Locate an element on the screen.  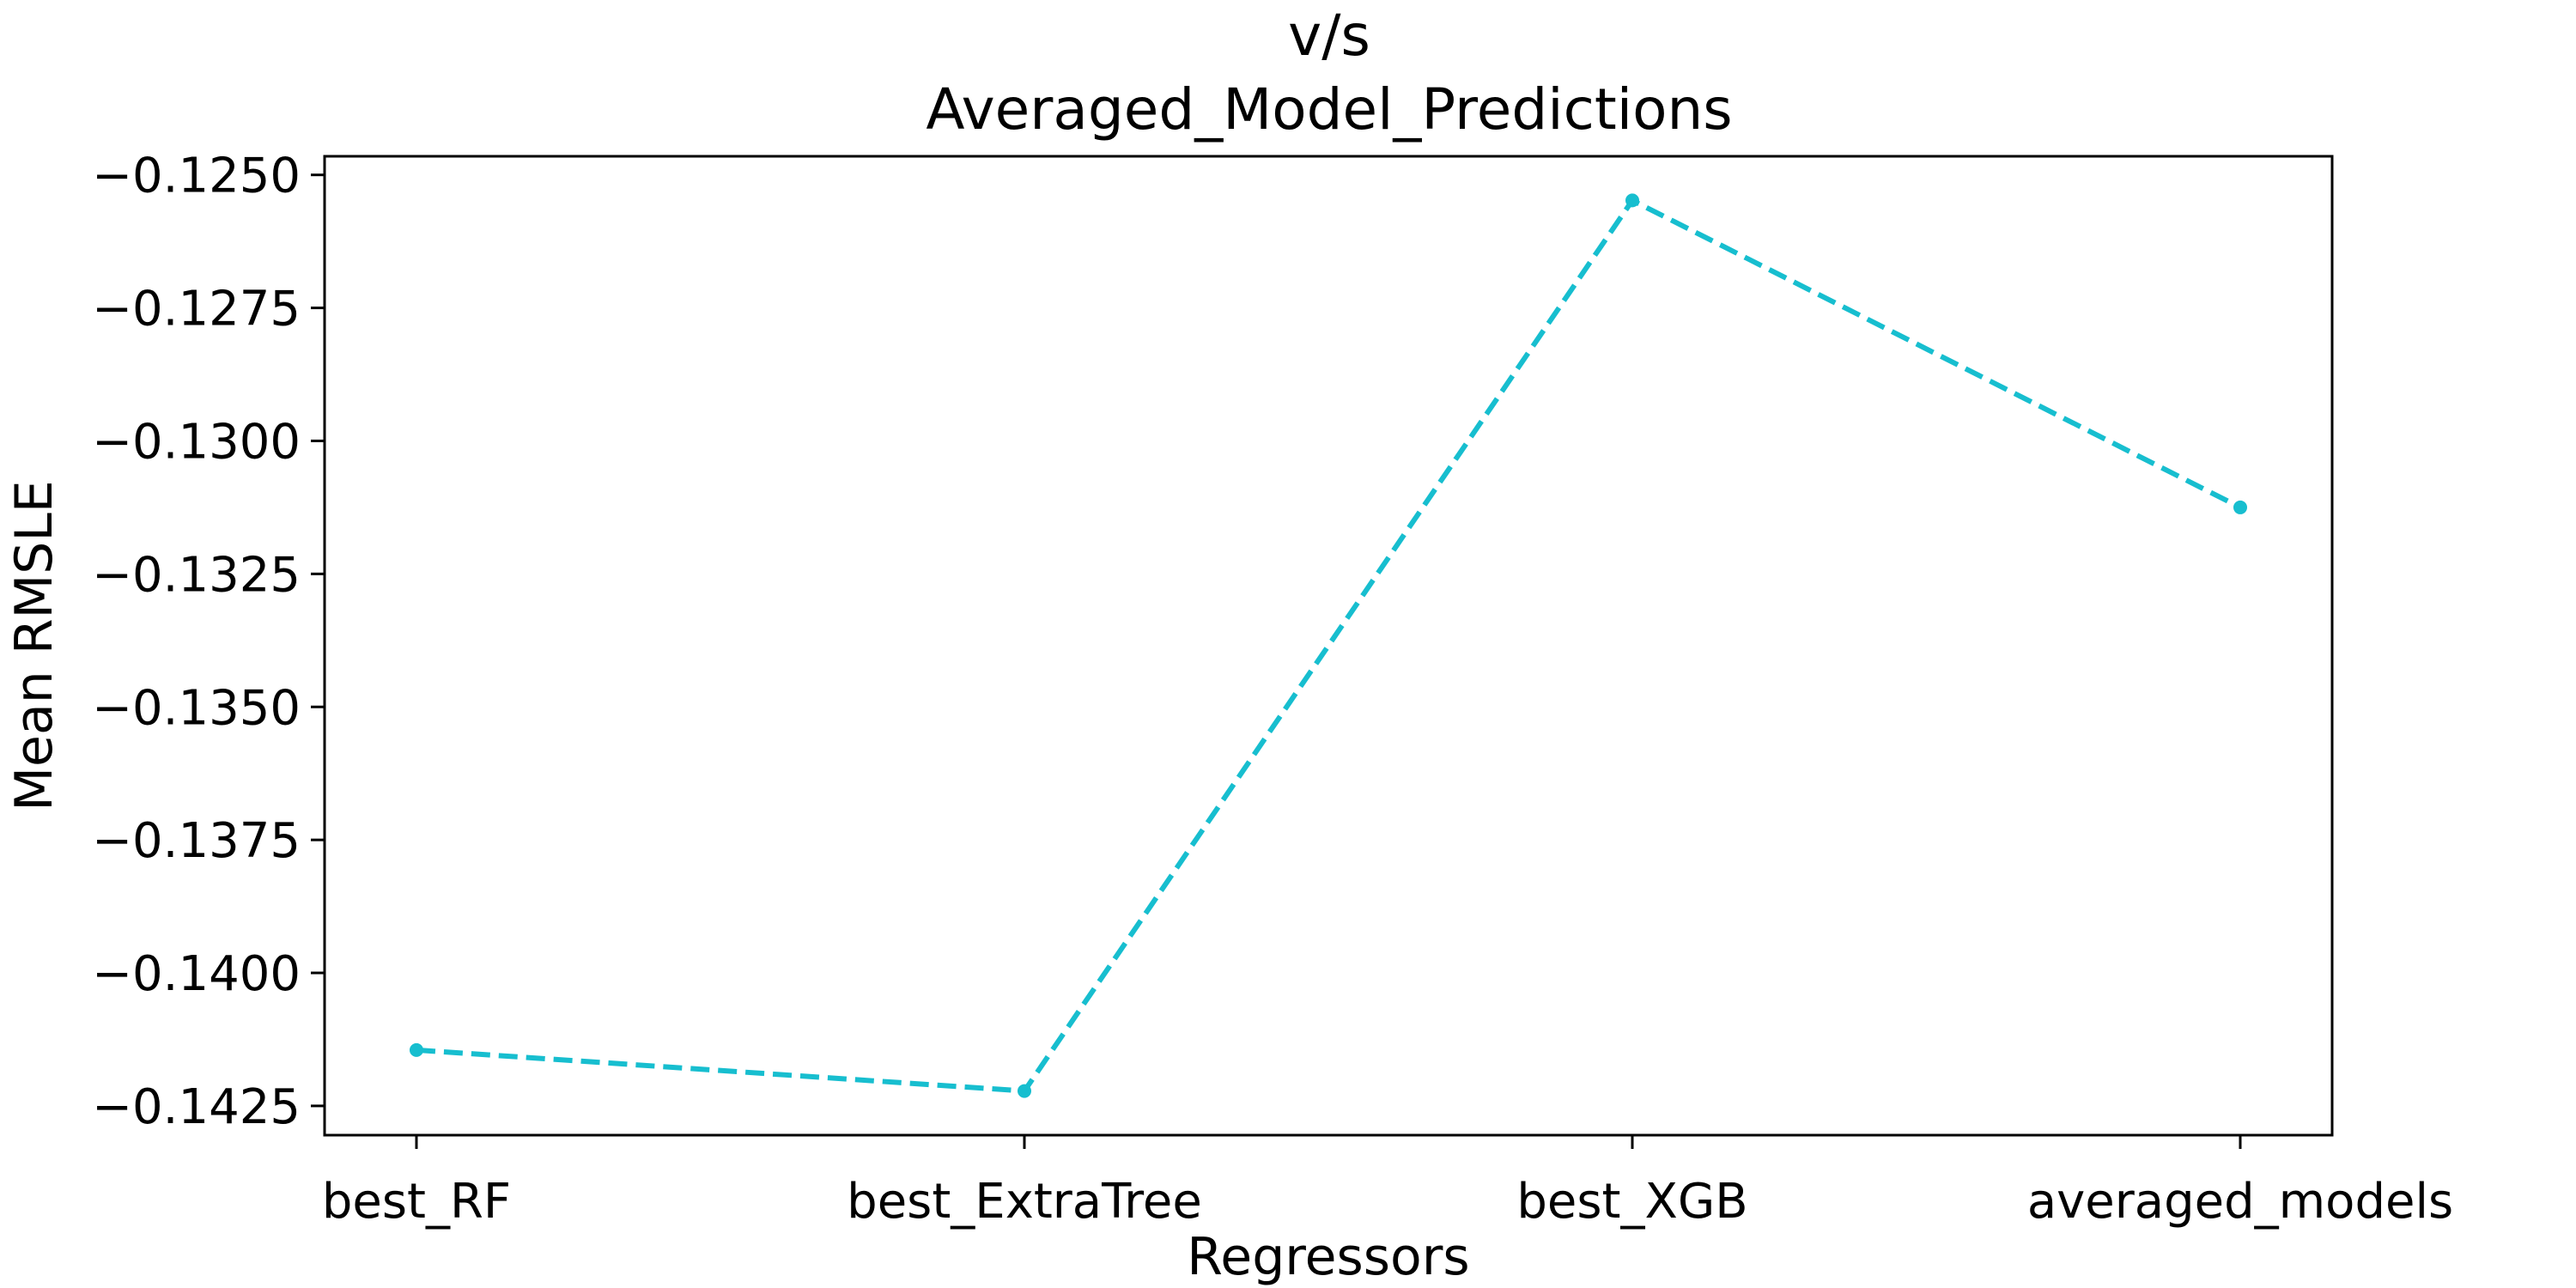
y-axis-label: Mean RMSLE is located at coordinates (34, 645).